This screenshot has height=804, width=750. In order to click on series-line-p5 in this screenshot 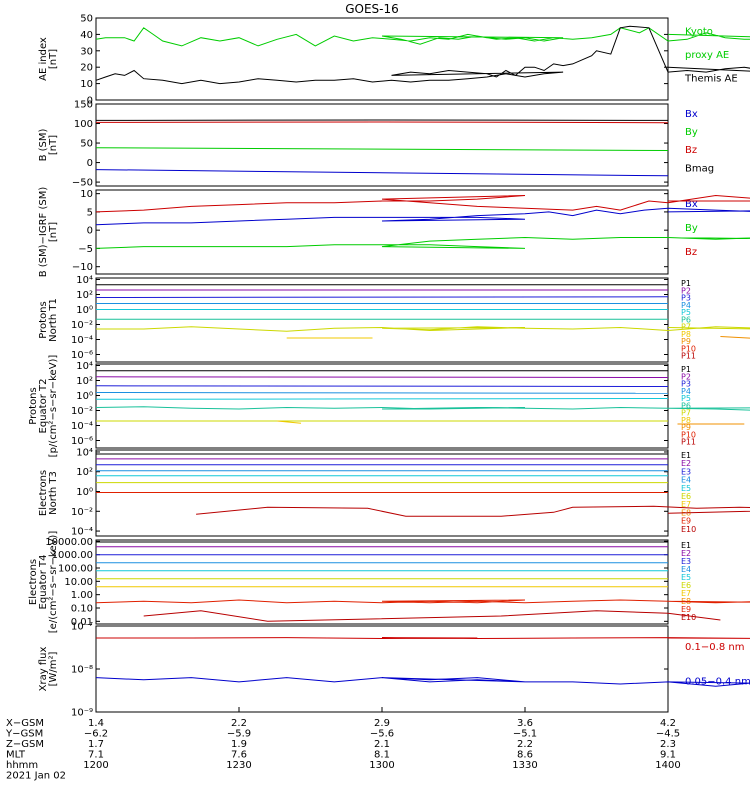, I will do `click(382, 399)`.